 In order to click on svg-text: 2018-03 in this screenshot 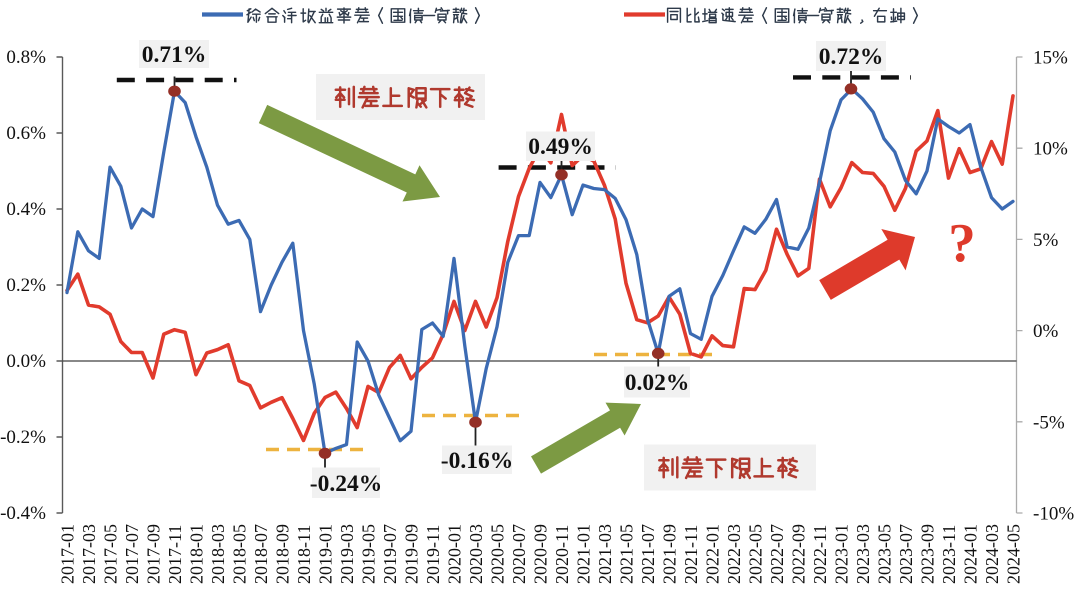, I will do `click(218, 554)`.